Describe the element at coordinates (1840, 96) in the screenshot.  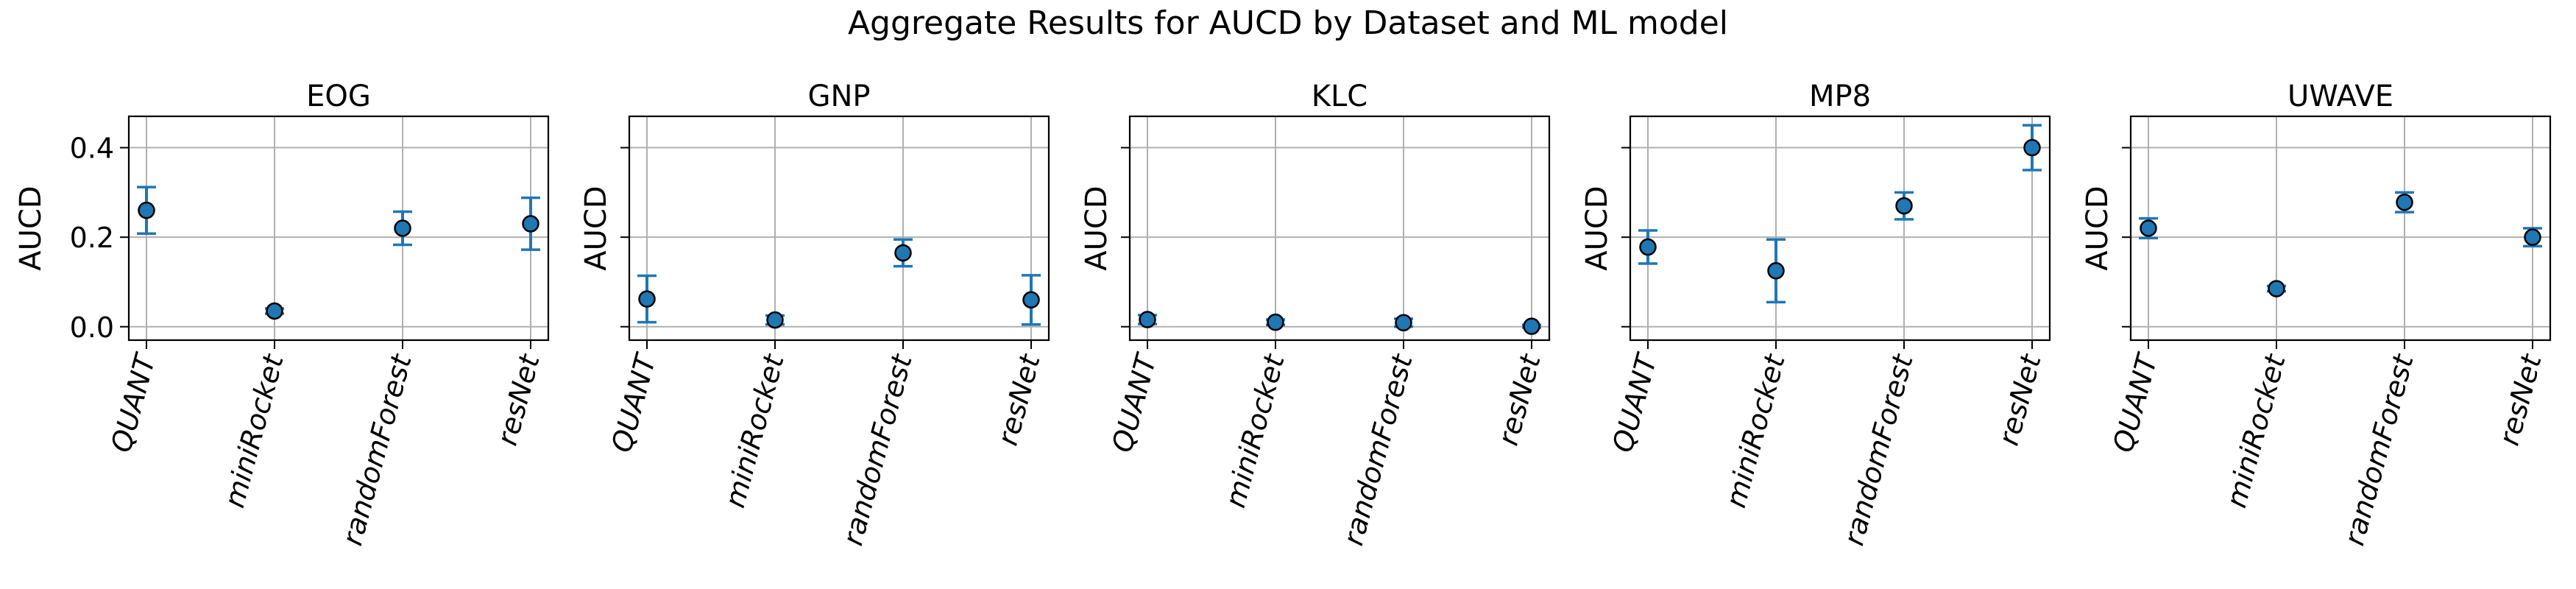
I see `panel-title: MP8` at that location.